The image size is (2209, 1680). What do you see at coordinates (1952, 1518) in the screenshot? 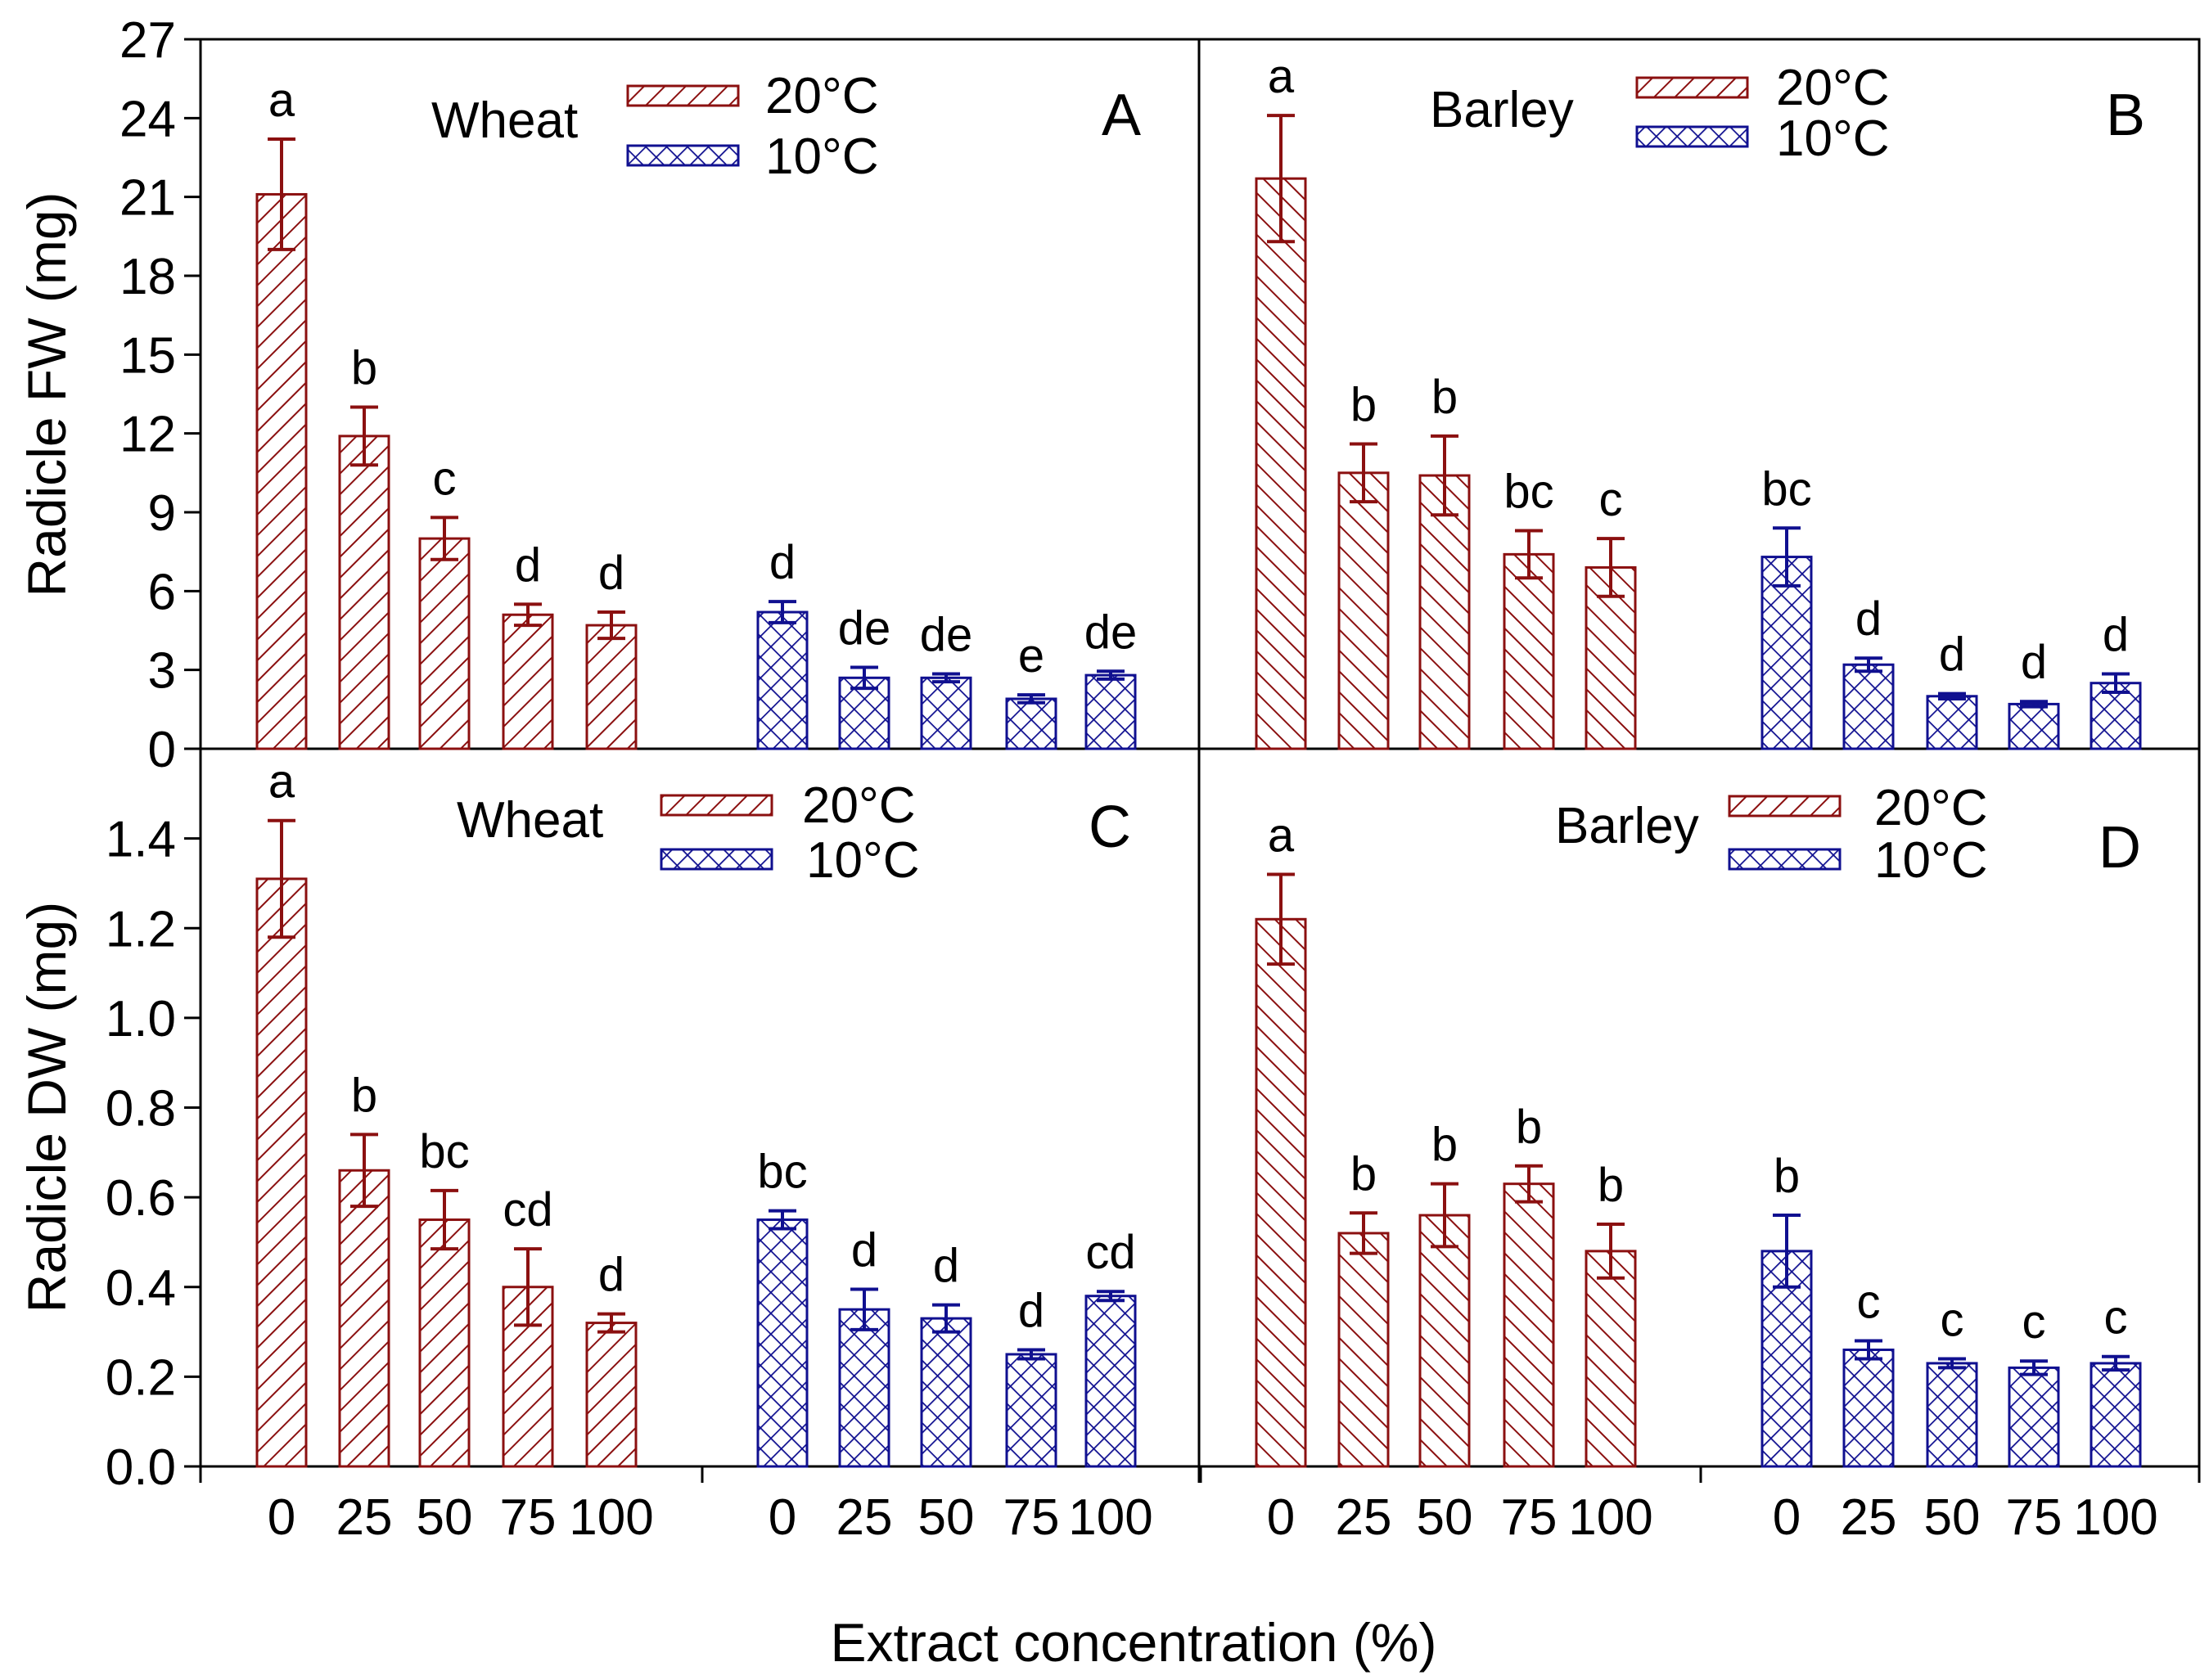
I see `panel-d-xtick-label: 50` at bounding box center [1952, 1518].